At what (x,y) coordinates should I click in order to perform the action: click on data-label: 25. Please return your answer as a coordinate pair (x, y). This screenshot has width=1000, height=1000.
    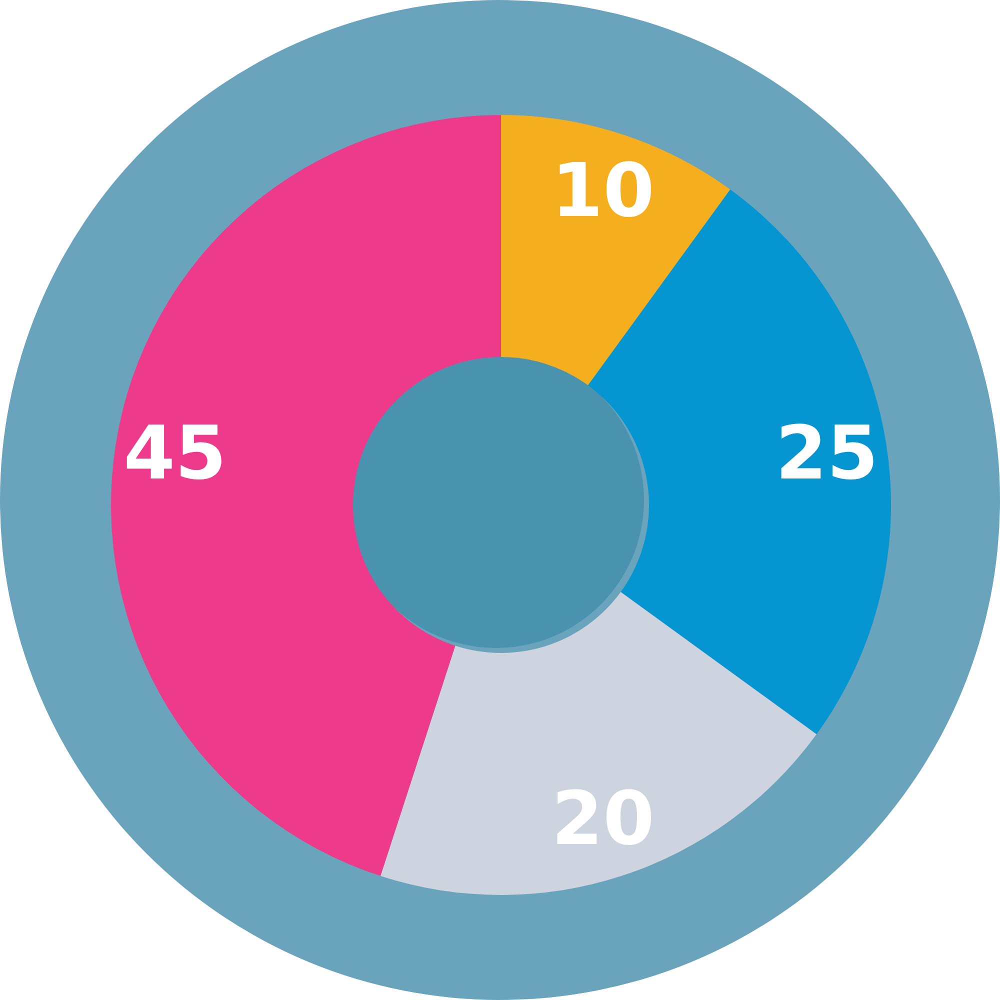
    Looking at the image, I should click on (826, 453).